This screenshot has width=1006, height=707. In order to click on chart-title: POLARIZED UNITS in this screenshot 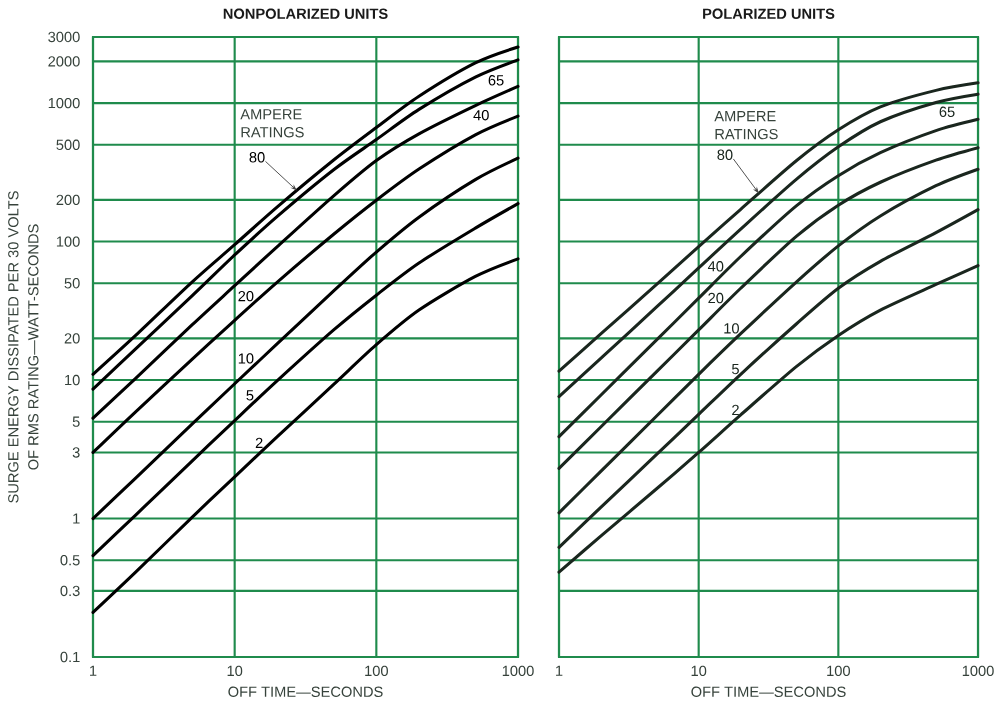, I will do `click(769, 13)`.